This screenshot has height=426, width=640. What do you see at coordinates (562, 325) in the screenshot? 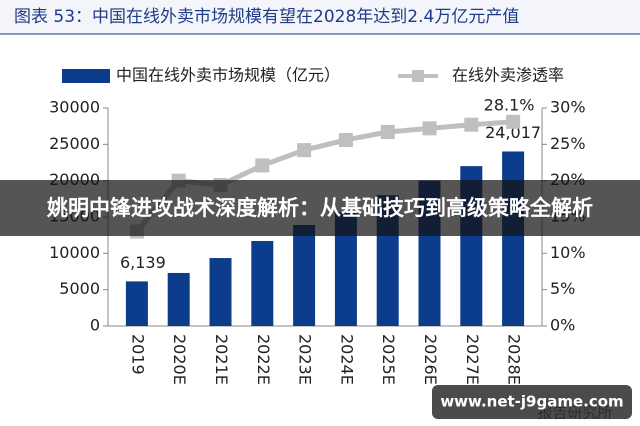
I see `y2-tick-label: 0%` at bounding box center [562, 325].